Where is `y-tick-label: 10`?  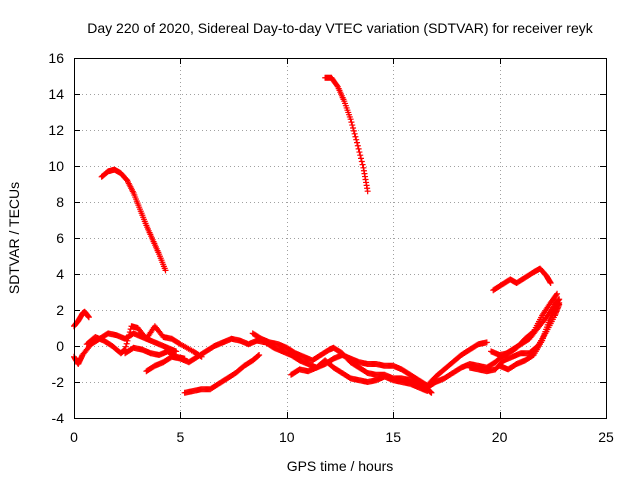
y-tick-label: 10 is located at coordinates (56, 166).